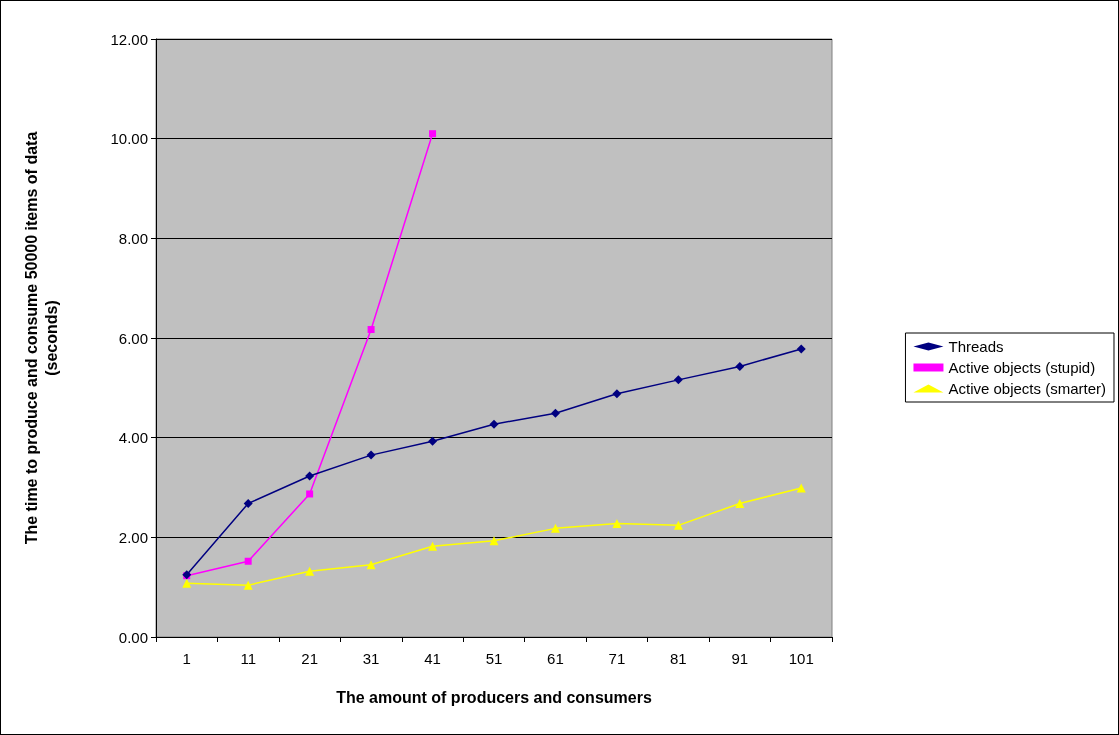 Image resolution: width=1119 pixels, height=735 pixels. I want to click on y-tick-label: 12.00, so click(129, 39).